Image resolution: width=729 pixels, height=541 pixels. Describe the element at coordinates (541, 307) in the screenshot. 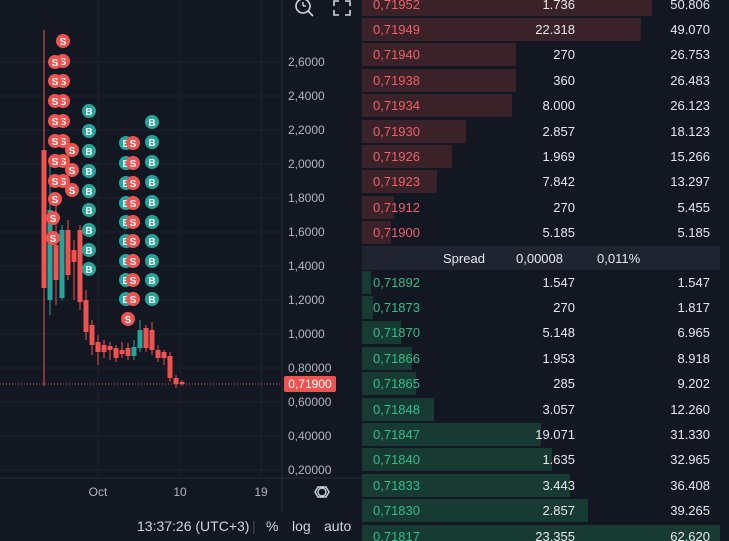

I see `bid-row: 0,71873 270 1.817` at that location.